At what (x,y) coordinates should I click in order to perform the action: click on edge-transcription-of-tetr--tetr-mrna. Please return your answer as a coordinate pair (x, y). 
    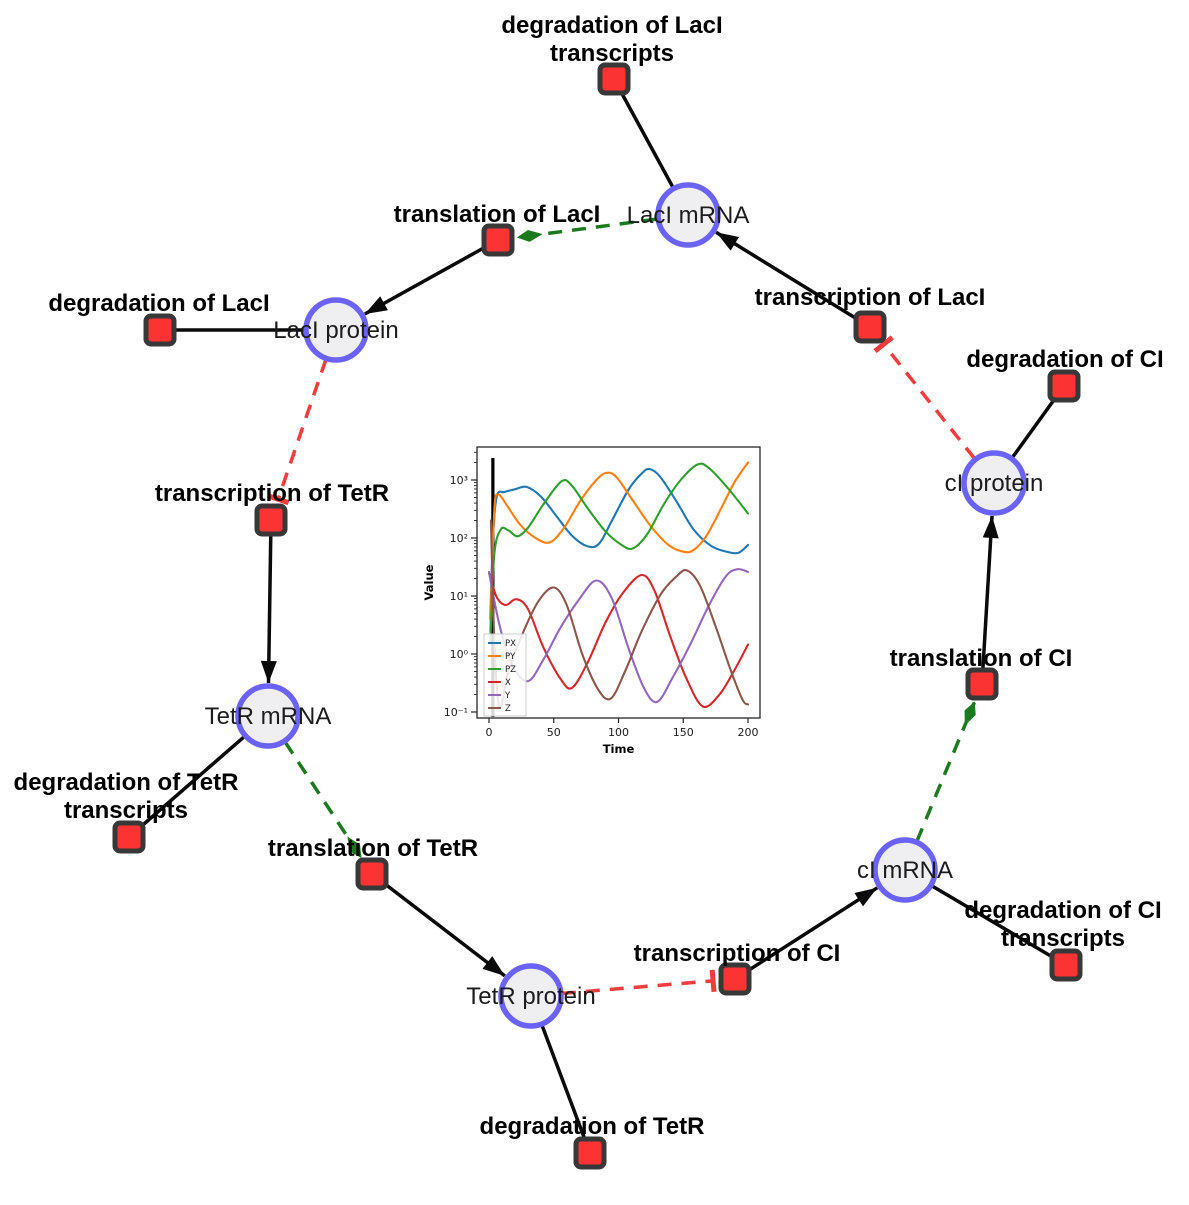
    Looking at the image, I should click on (268, 601).